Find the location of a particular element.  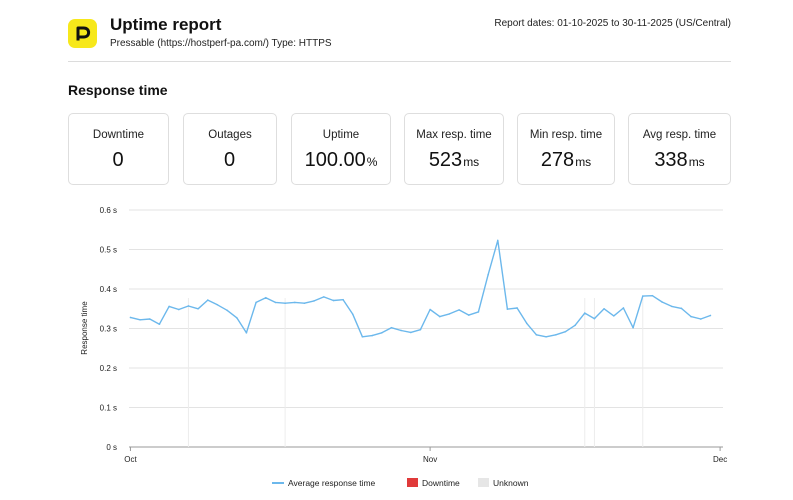

x-tick-label: Nov is located at coordinates (430, 459).